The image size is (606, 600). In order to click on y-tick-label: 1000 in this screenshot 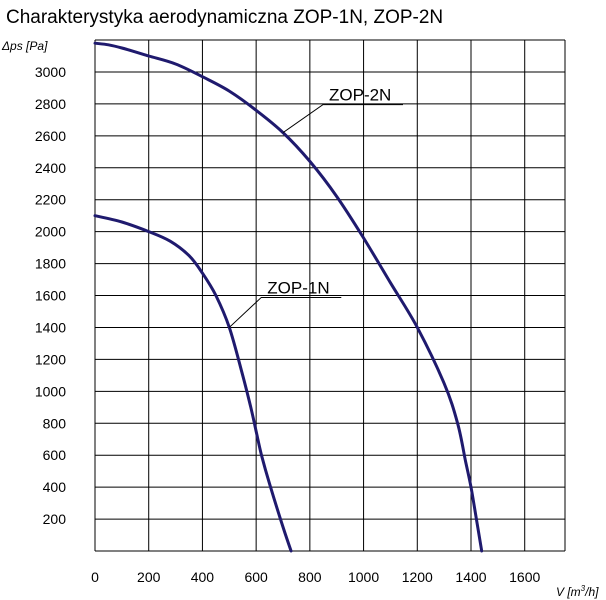, I will do `click(50, 391)`.